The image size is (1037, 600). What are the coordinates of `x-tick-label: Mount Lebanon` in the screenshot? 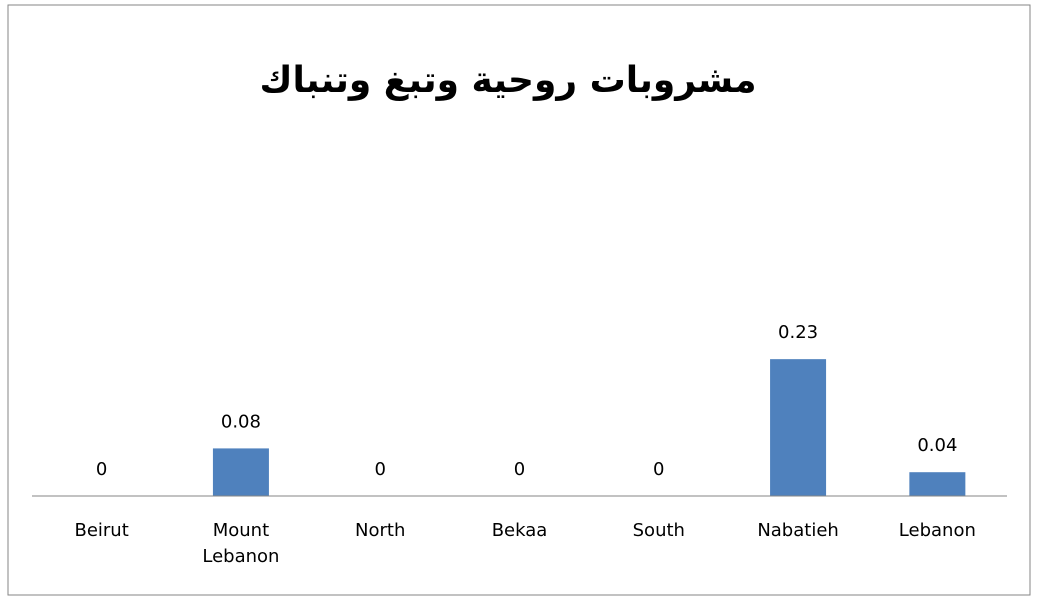 It's located at (241, 543).